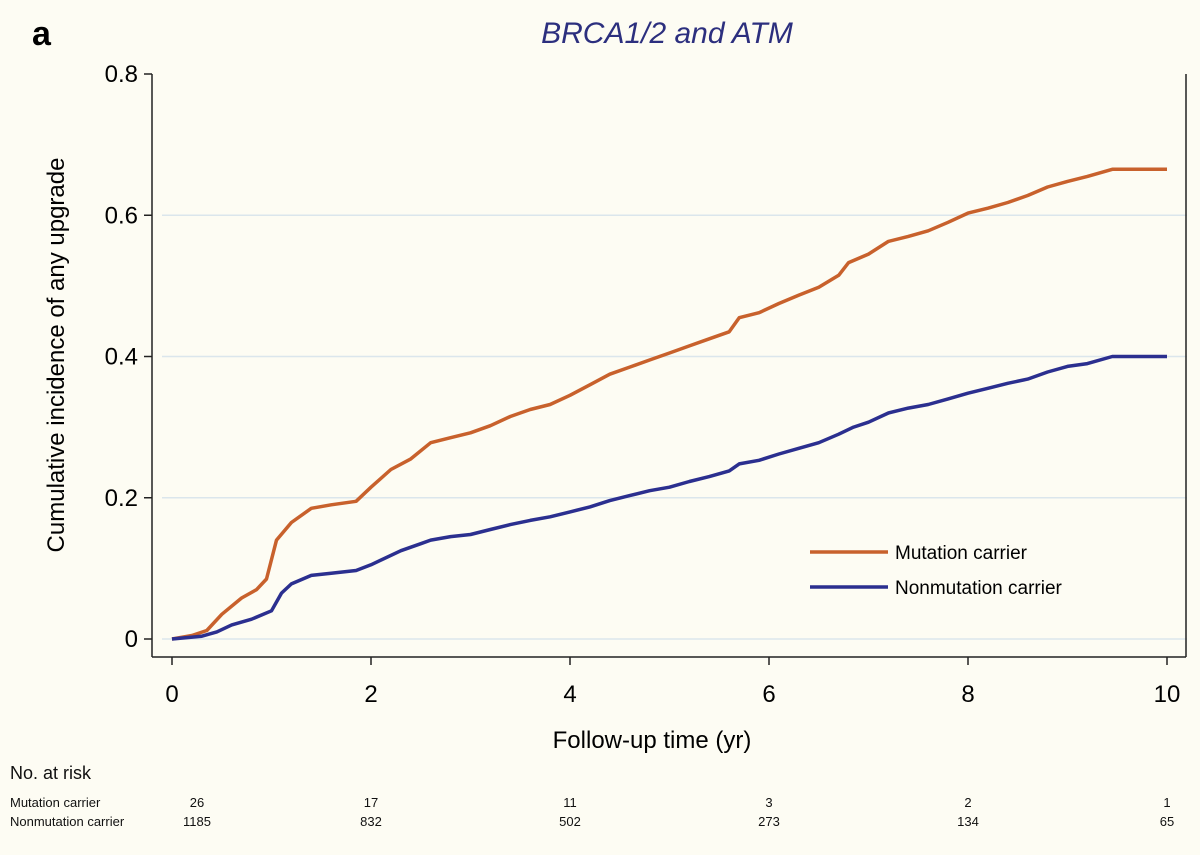  Describe the element at coordinates (936, 571) in the screenshot. I see `legend: Mutation carrier Nonmutation carrier` at that location.